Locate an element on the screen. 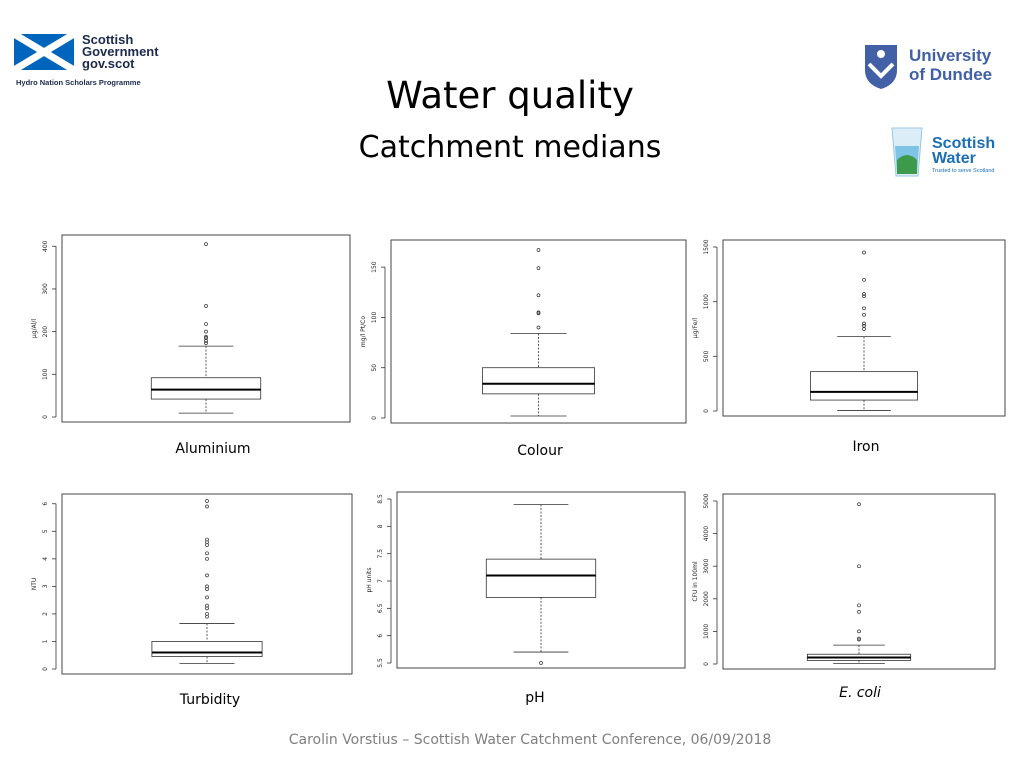  y-tick-label-ph: 5.5 is located at coordinates (380, 663).